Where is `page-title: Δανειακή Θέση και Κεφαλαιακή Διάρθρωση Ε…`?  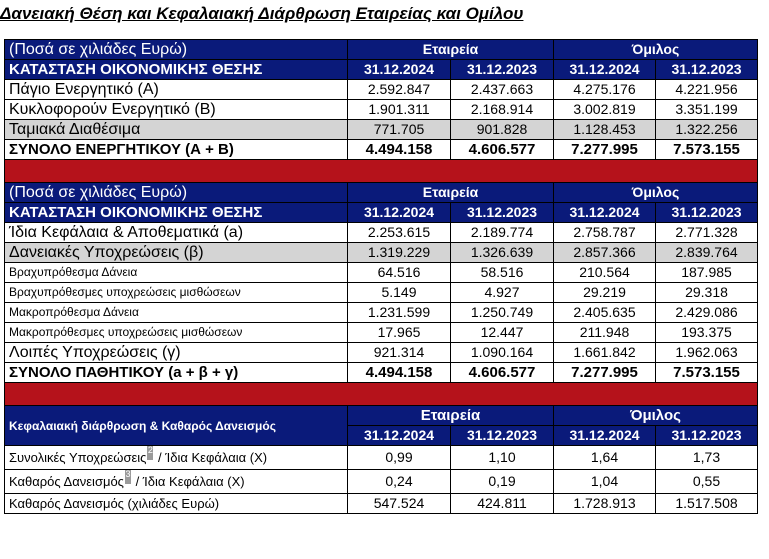 page-title: Δανειακή Θέση και Κεφαλαιακή Διάρθρωση Ε… is located at coordinates (262, 13).